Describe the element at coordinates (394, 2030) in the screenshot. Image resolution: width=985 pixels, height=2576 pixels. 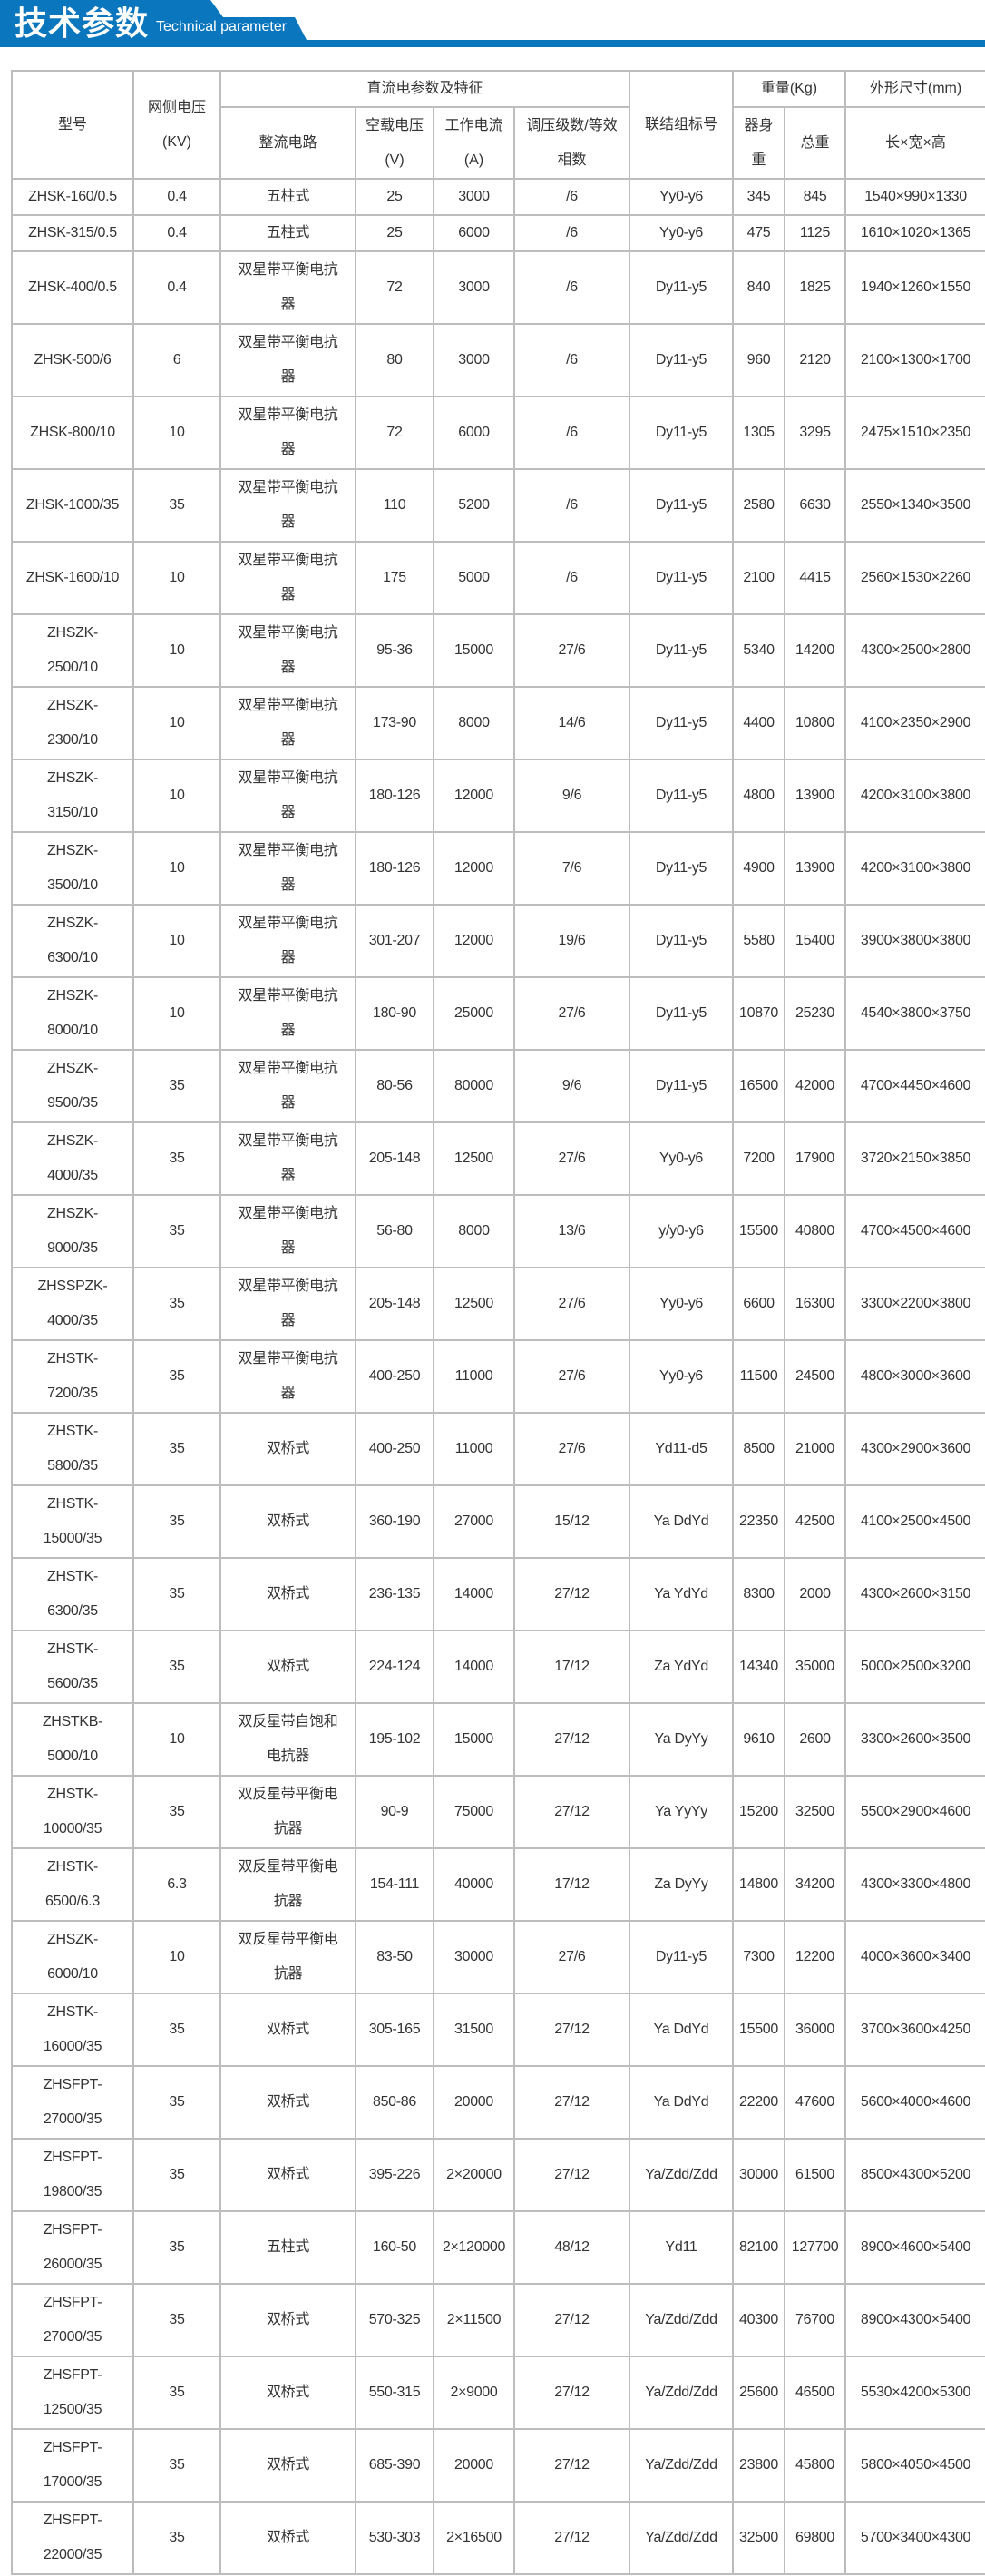
I see `cell-no-load-voltage: 305-165` at that location.